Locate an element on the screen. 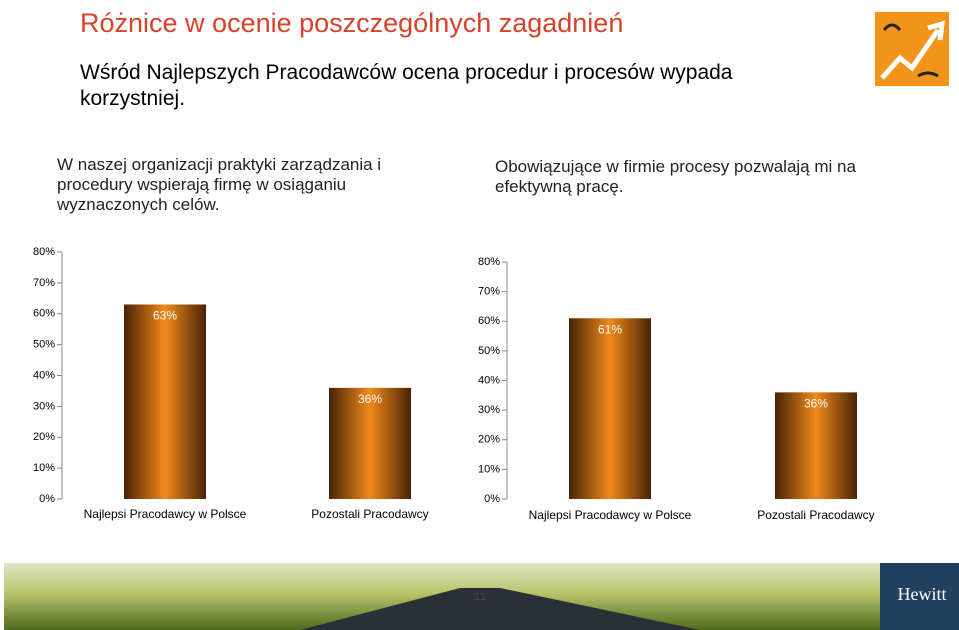 This screenshot has width=959, height=630. page-number: 11 is located at coordinates (479, 597).